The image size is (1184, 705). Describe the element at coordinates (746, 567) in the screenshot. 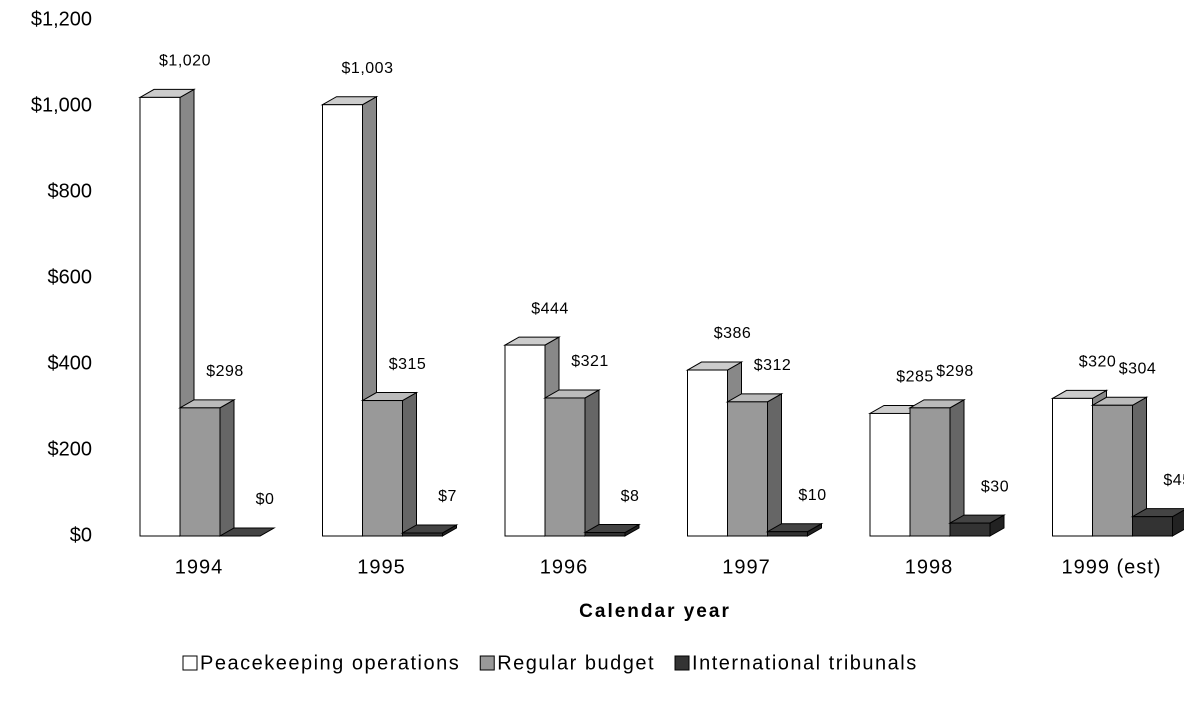

I see `x-tick-label: 1997` at that location.